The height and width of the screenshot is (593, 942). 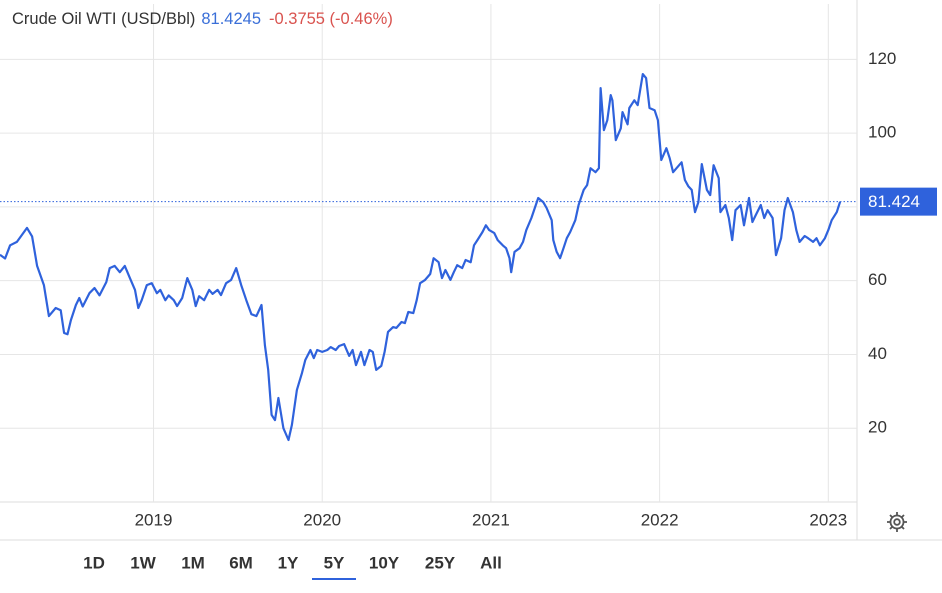 What do you see at coordinates (877, 353) in the screenshot?
I see `y-tick-label: 40` at bounding box center [877, 353].